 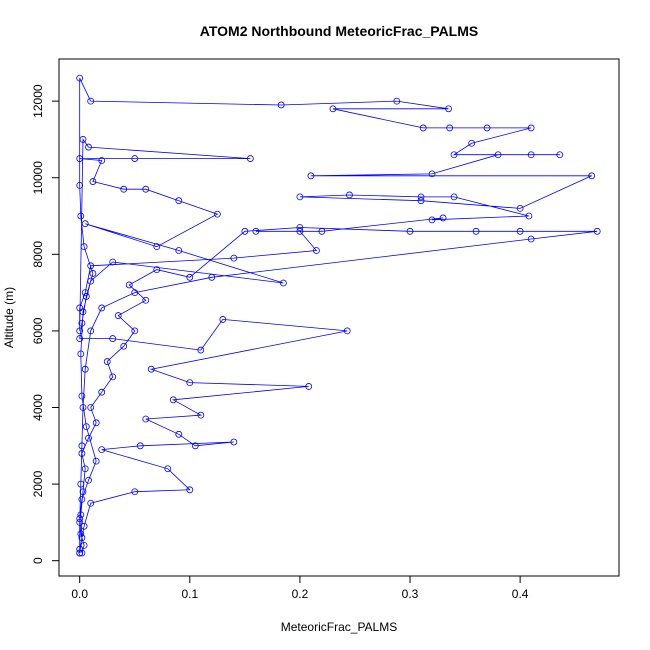 What do you see at coordinates (520, 594) in the screenshot?
I see `x-tick-label: 0.4` at bounding box center [520, 594].